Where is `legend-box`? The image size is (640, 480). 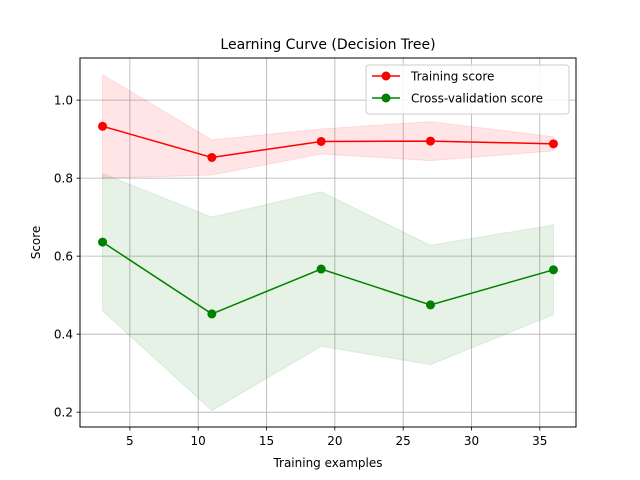
legend-box is located at coordinates (467, 89).